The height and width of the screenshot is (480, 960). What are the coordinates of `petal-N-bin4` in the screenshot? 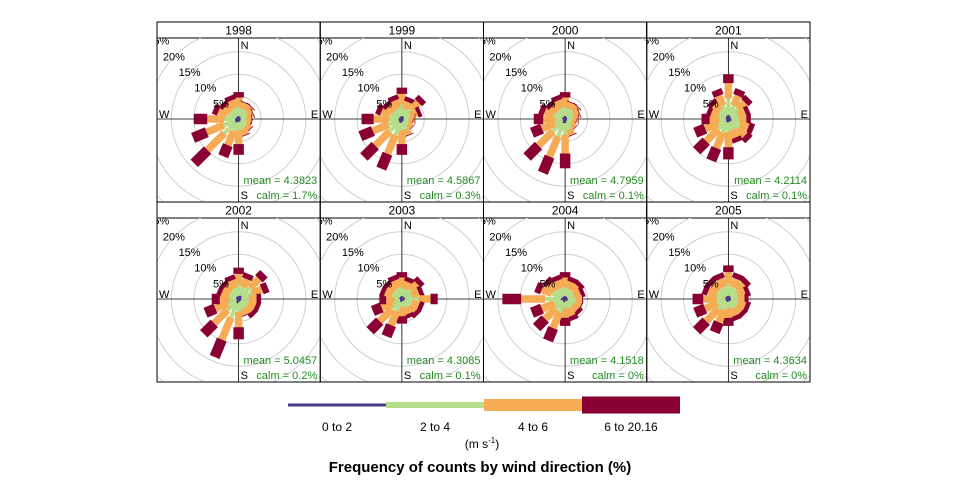 It's located at (565, 275).